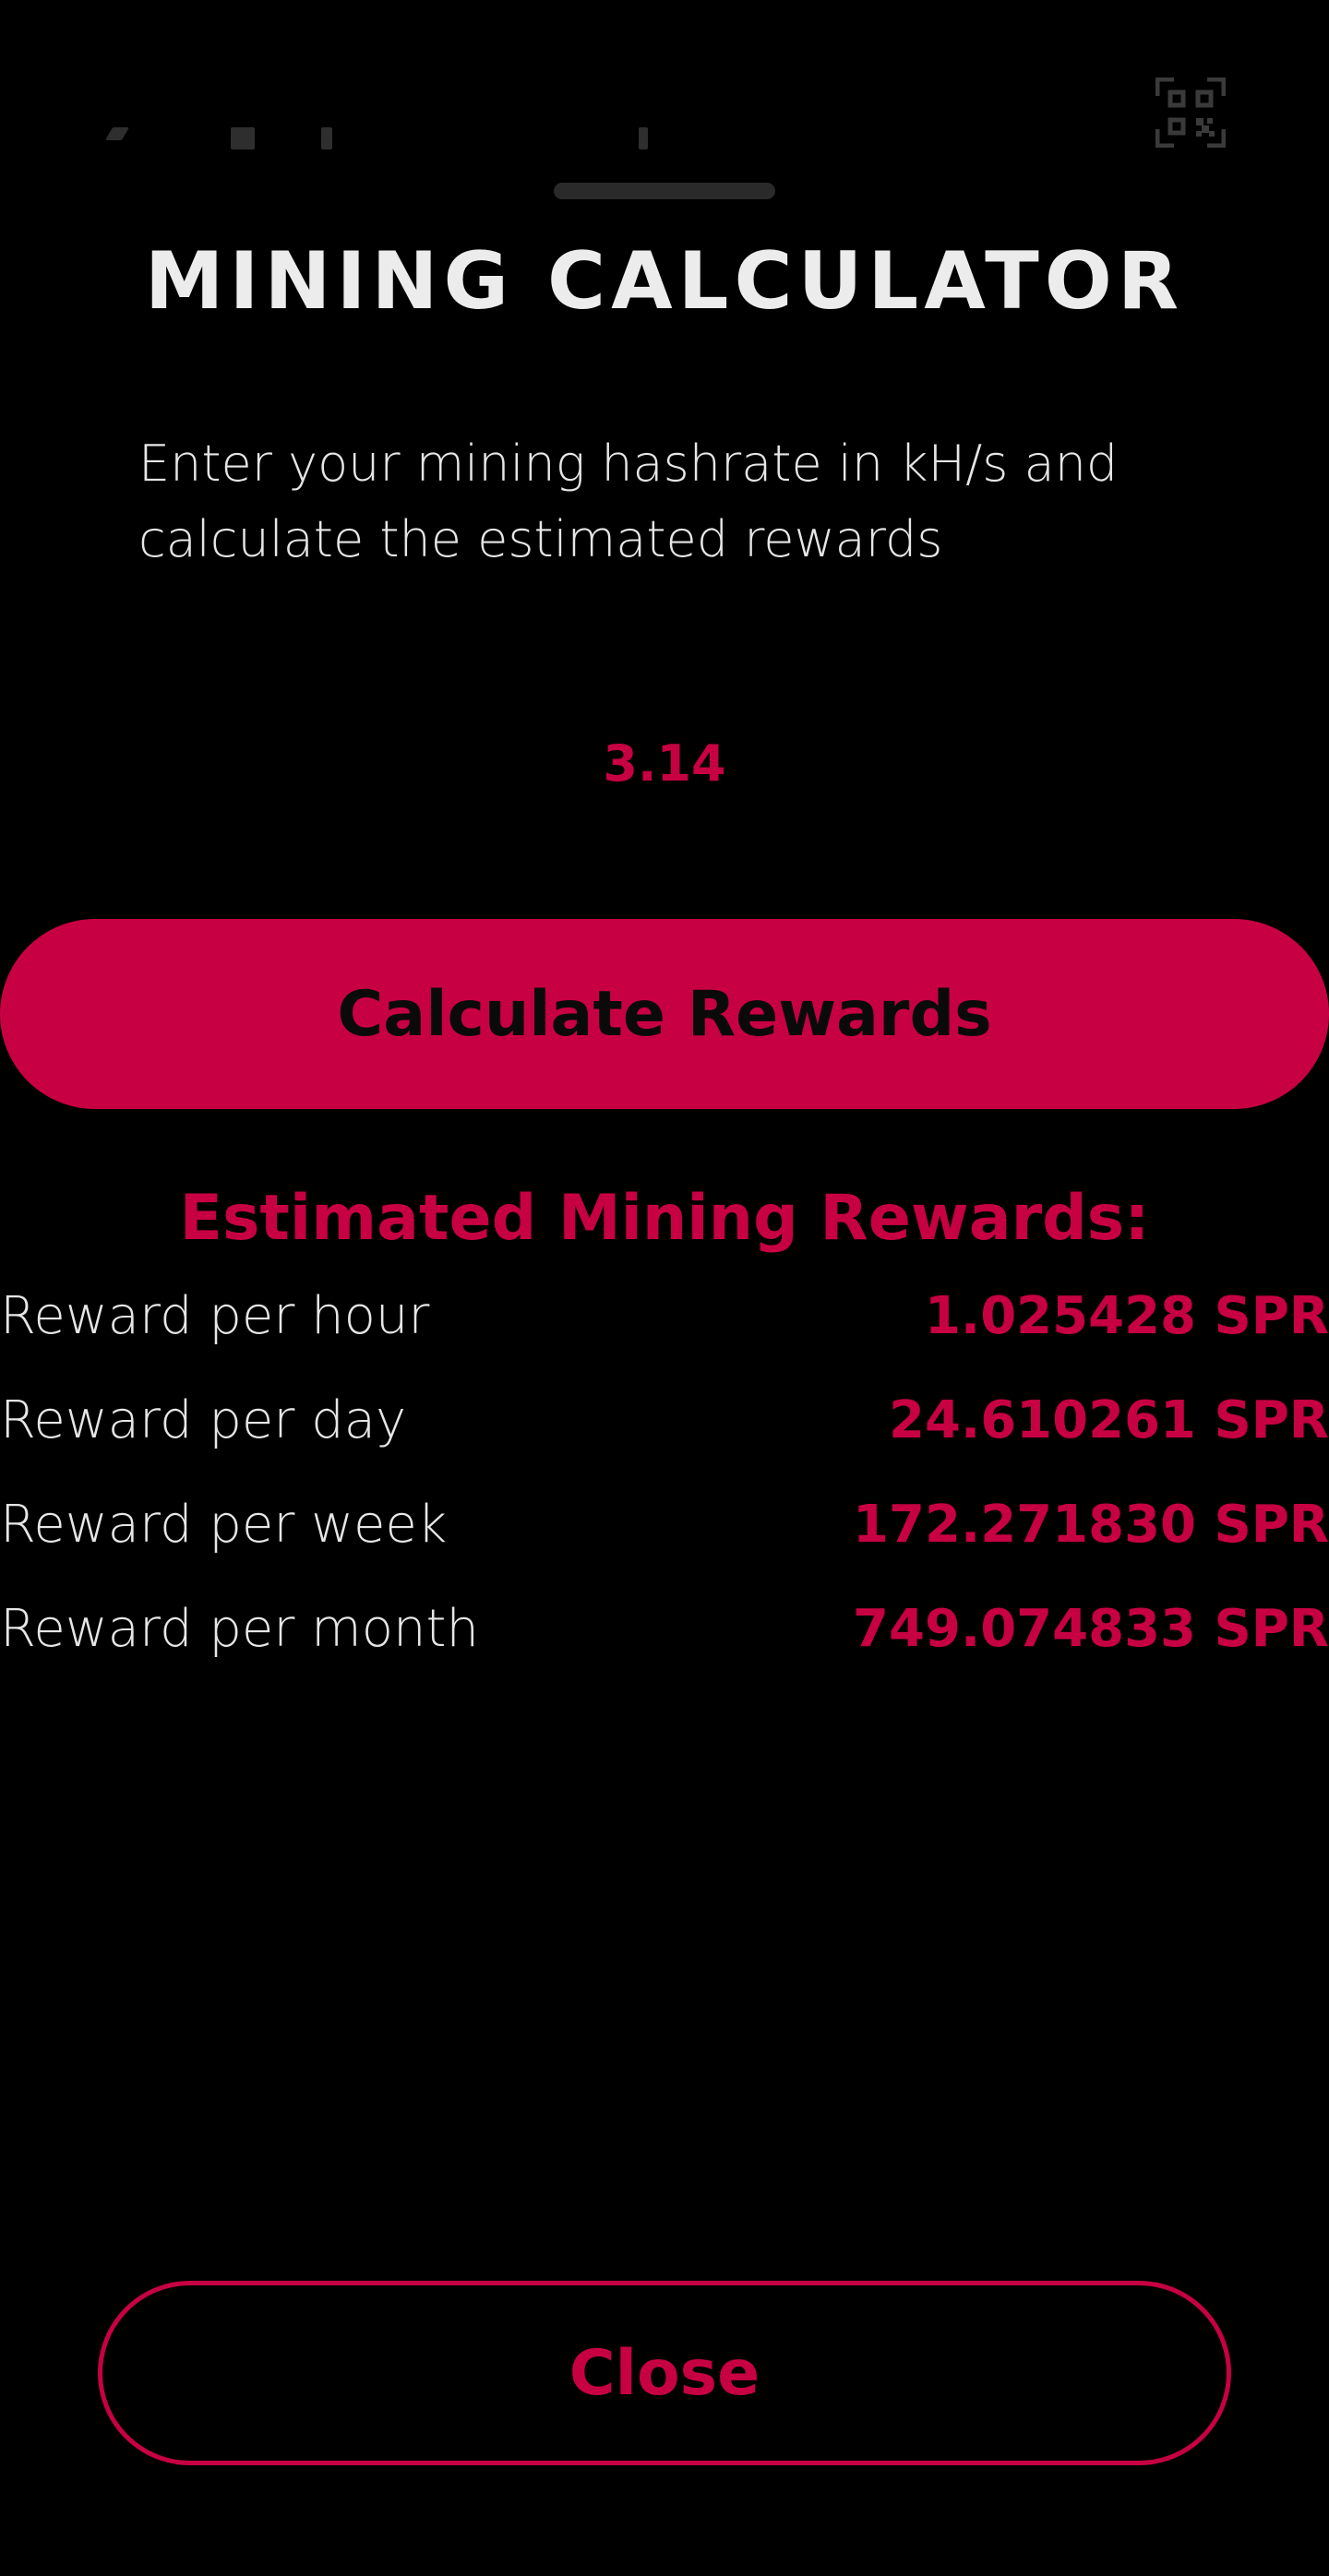 The height and width of the screenshot is (2576, 1329). I want to click on drag-handle, so click(665, 191).